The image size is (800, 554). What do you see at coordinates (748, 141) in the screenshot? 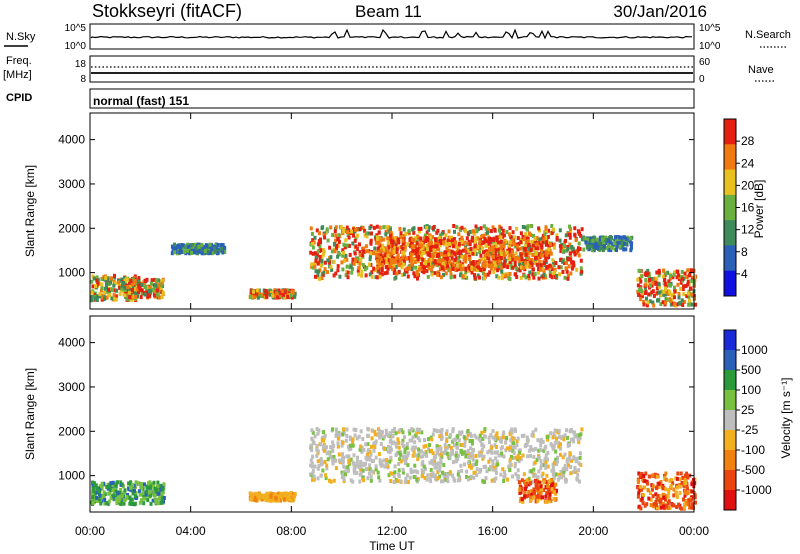
I see `power-colorbar-tick-label: 28` at bounding box center [748, 141].